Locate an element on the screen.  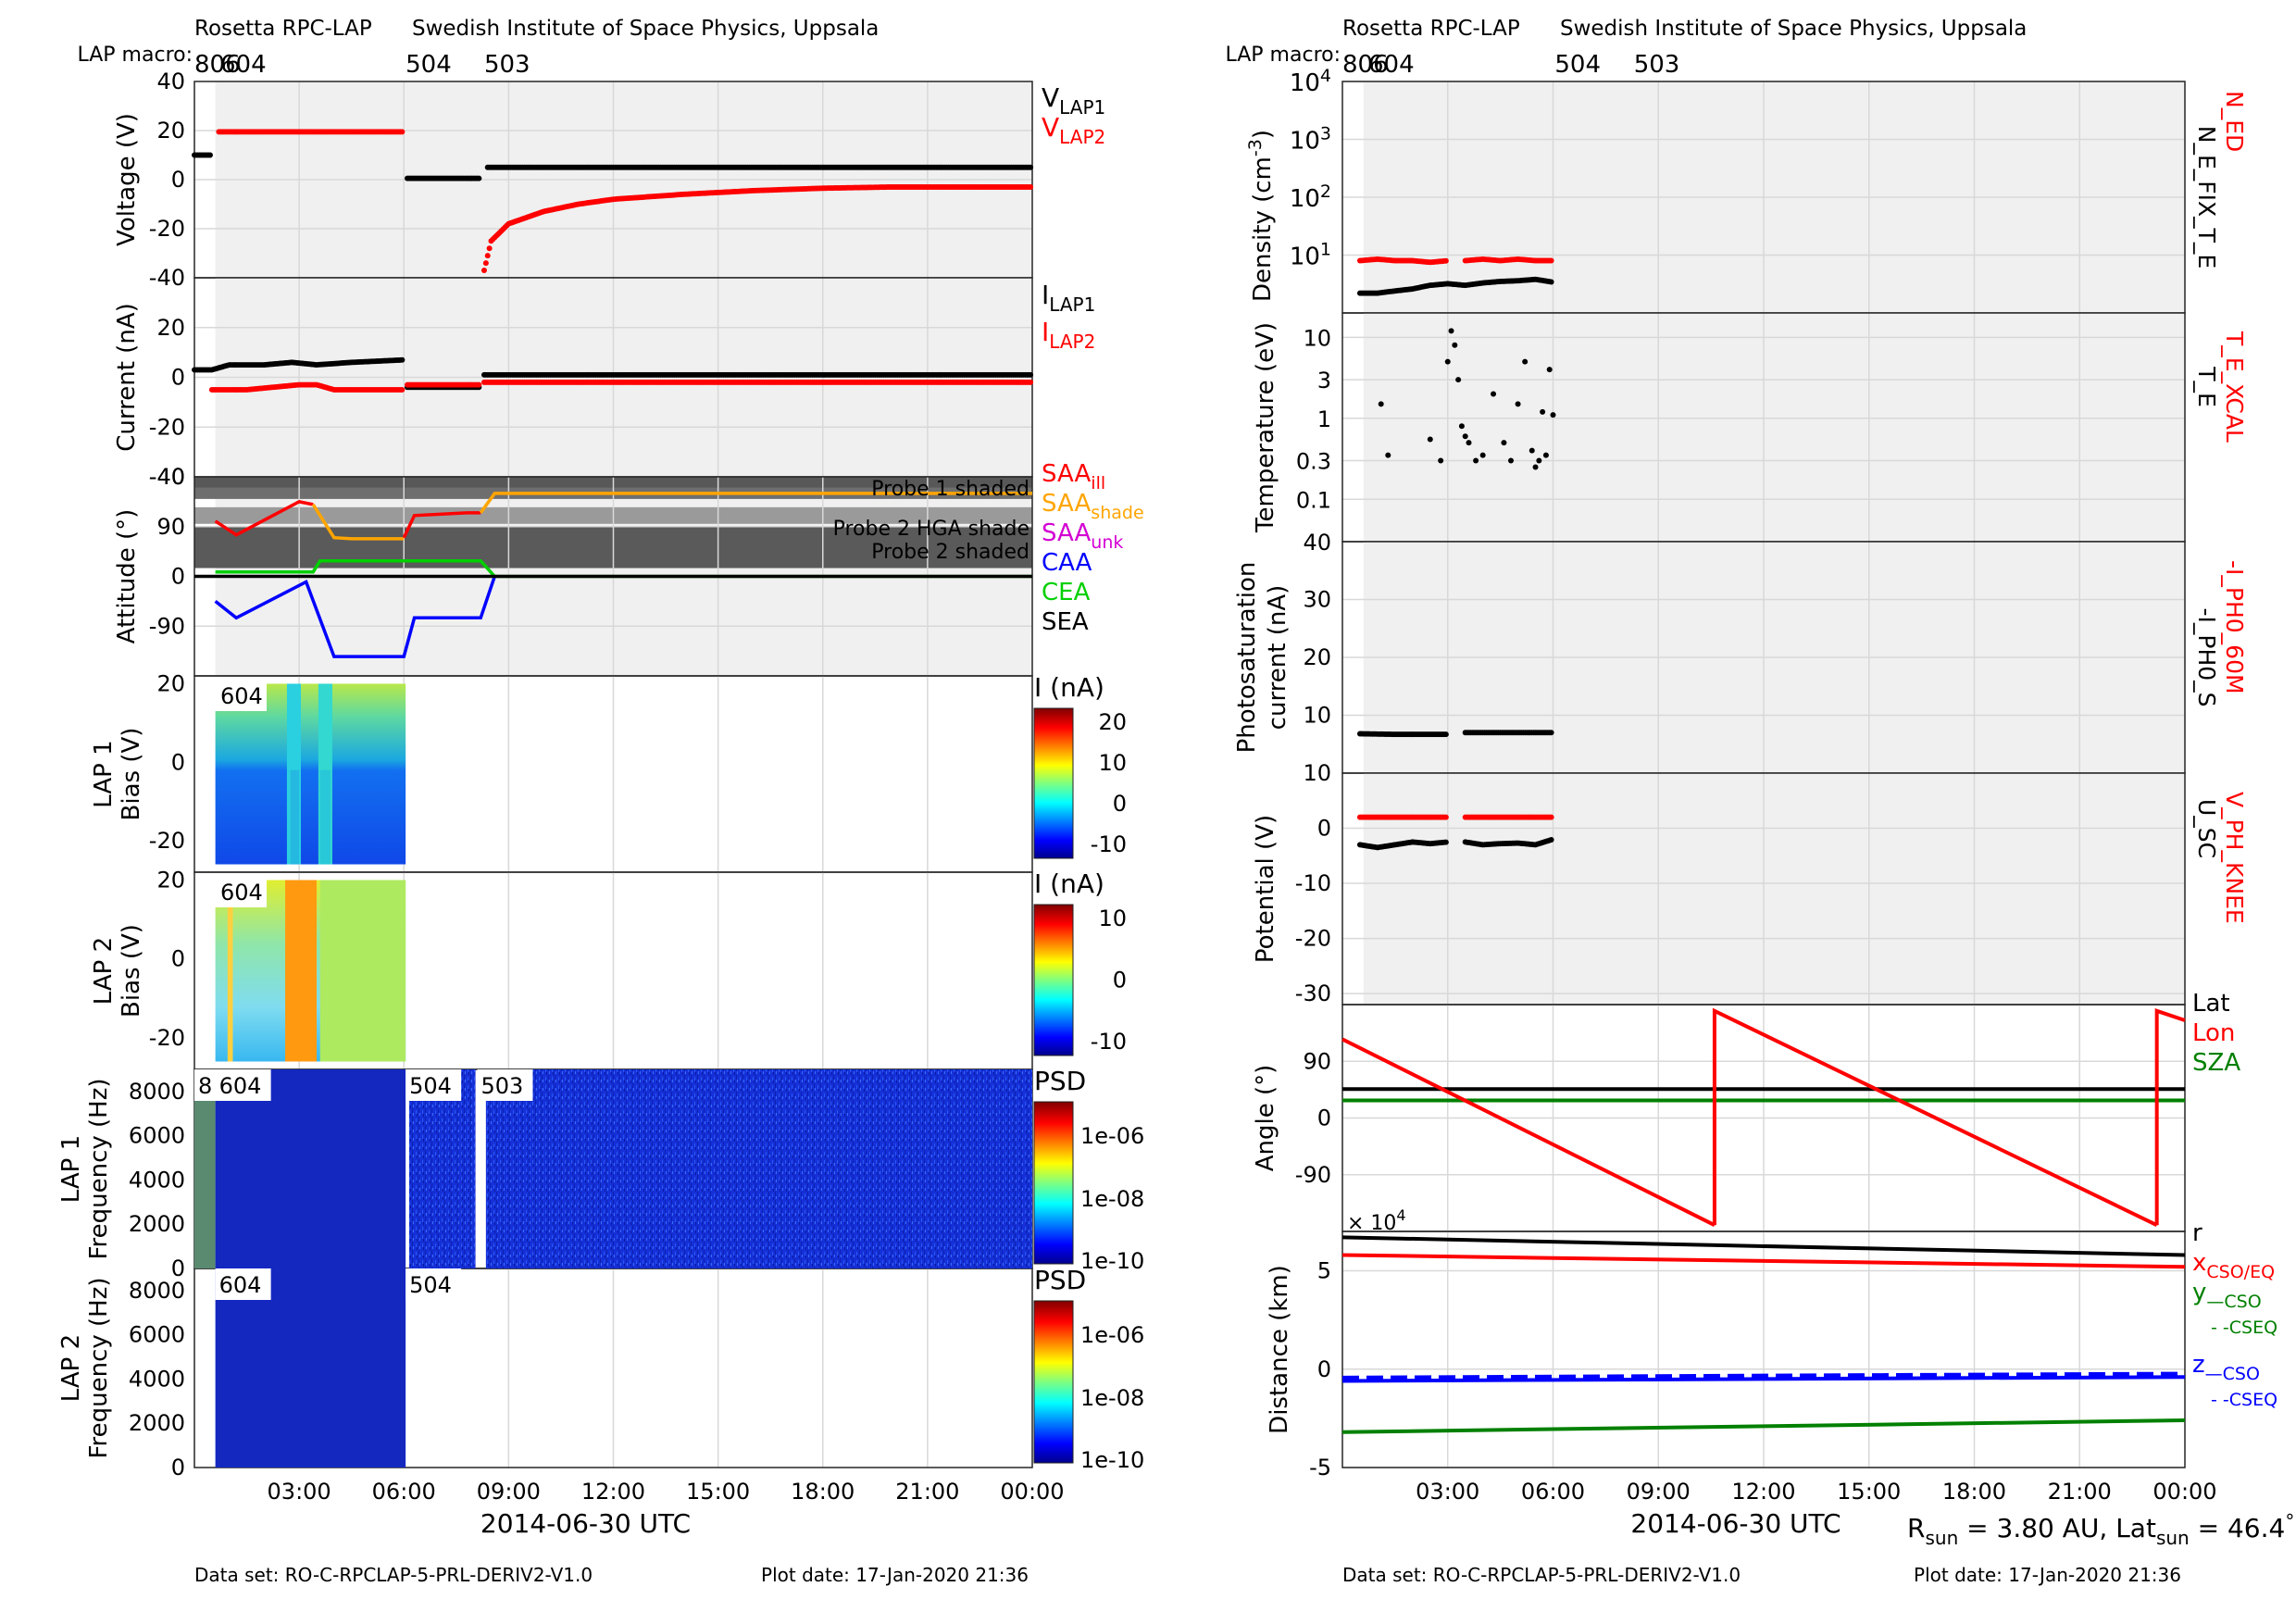
spectrogram-column is located at coordinates (325, 817).